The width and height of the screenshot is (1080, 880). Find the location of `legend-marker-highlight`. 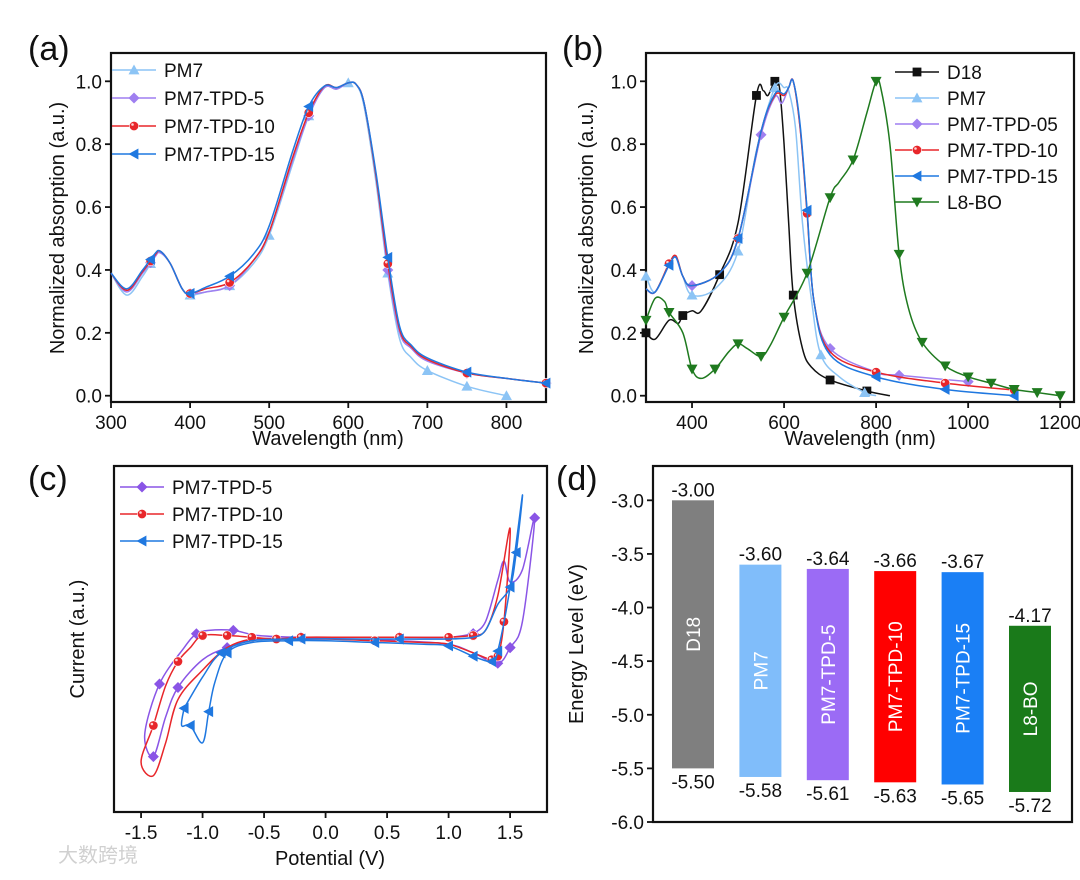

legend-marker-highlight is located at coordinates (140, 512).